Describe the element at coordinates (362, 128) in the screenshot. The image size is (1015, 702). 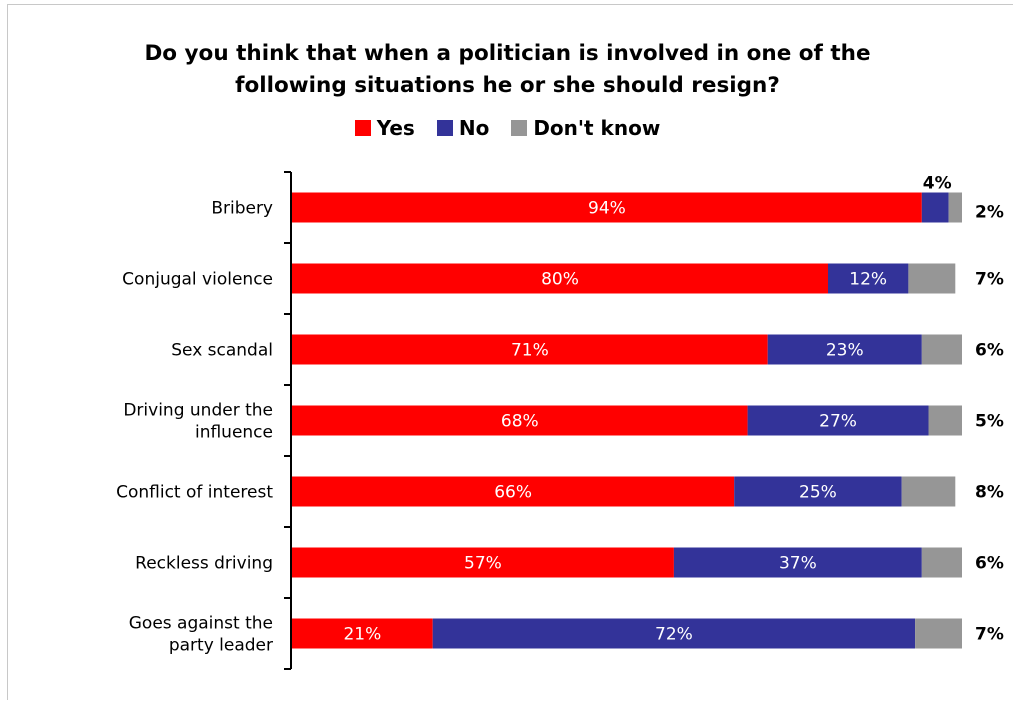
I see `legend-swatch-yes` at that location.